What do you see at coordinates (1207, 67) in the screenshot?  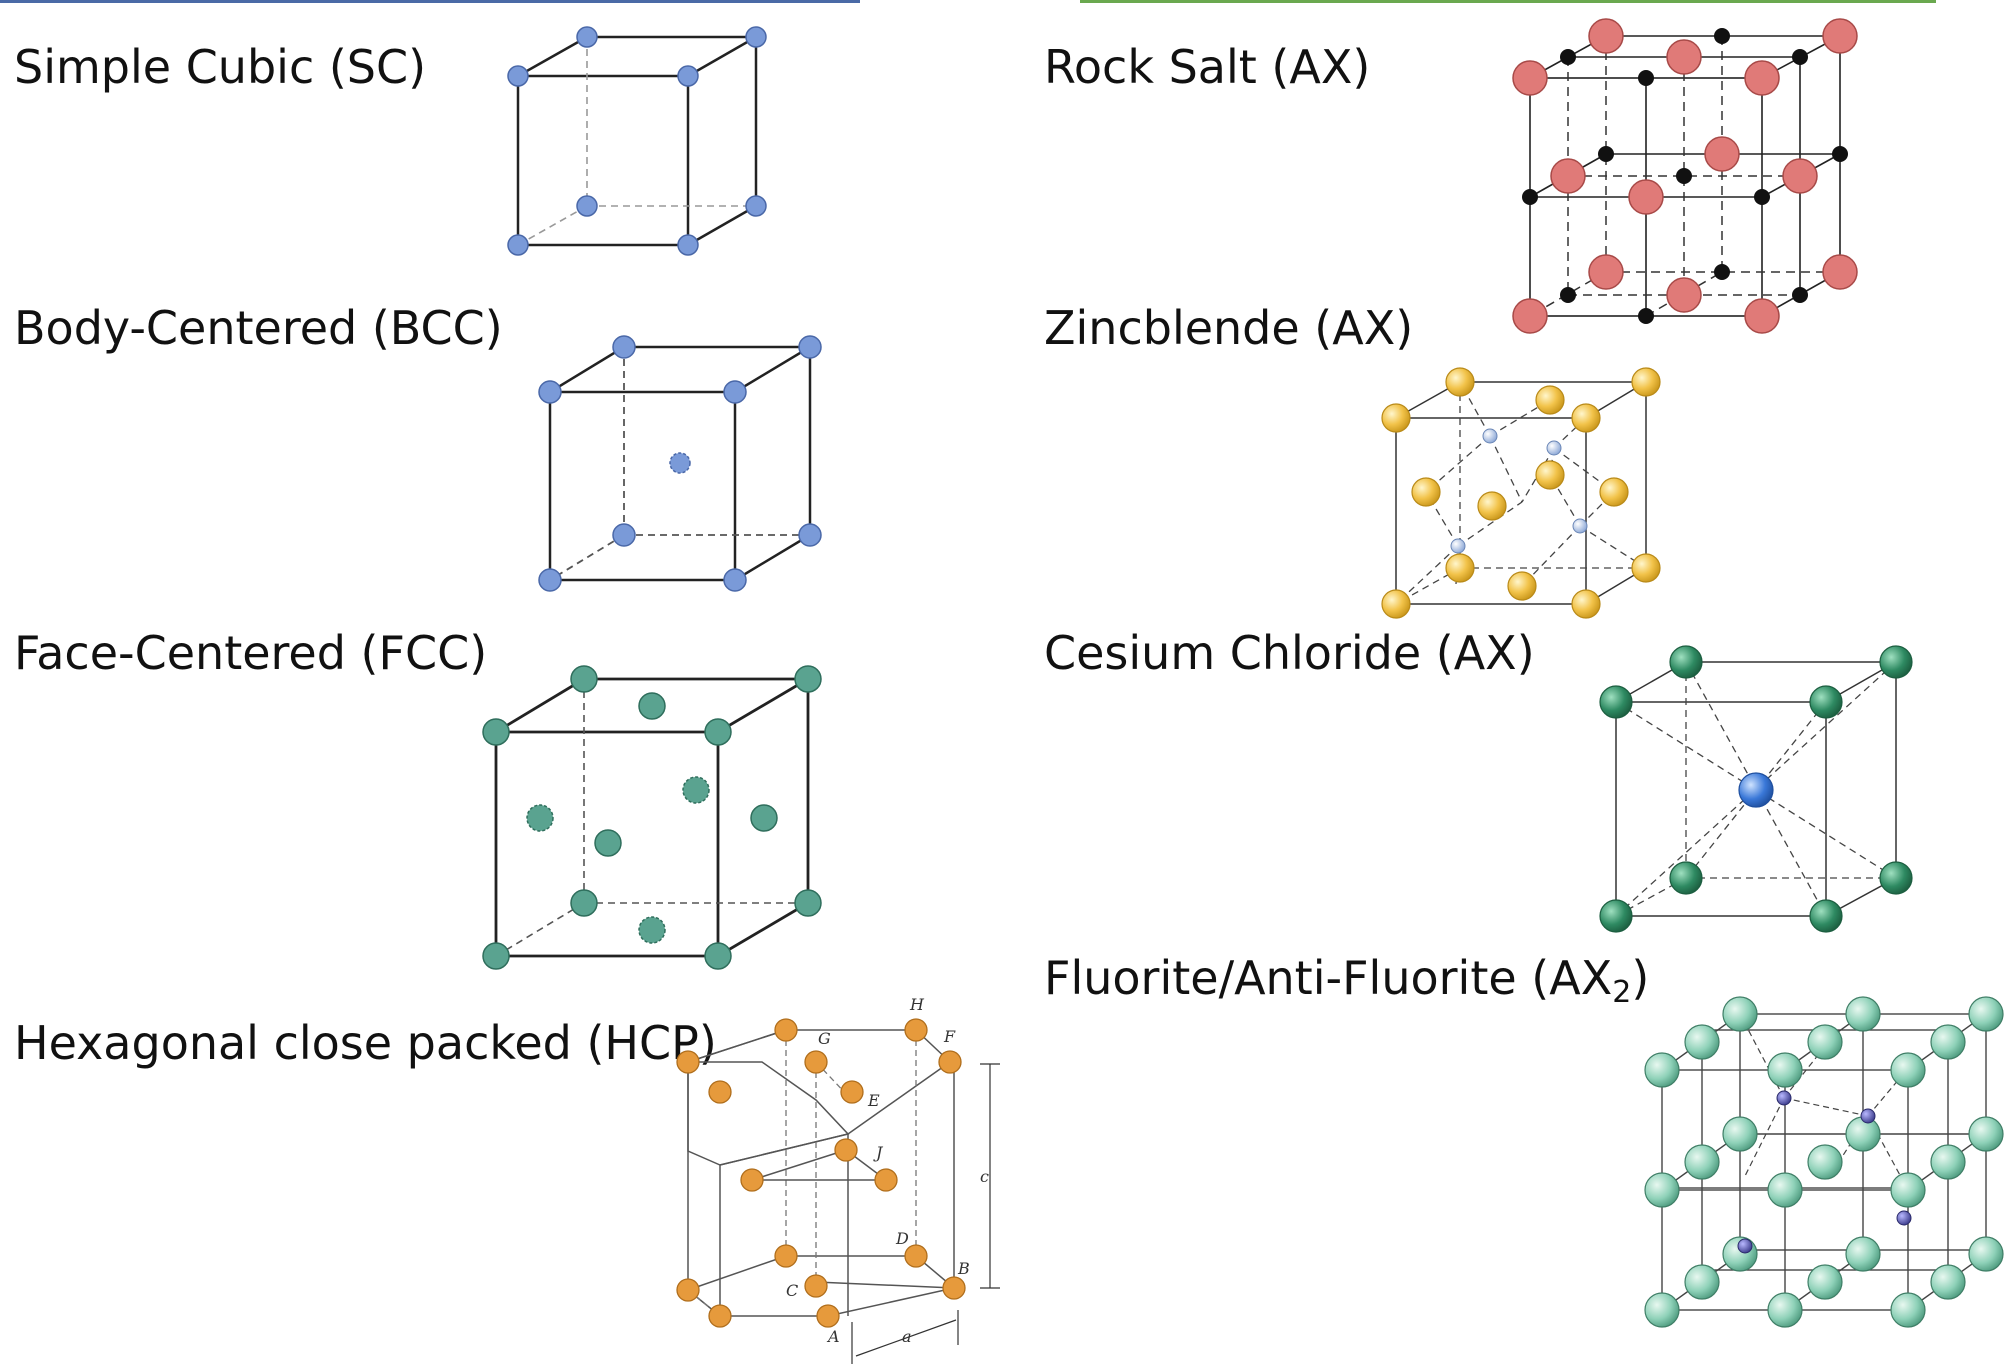 I see `rock-salt-label: Rock Salt (AX)` at bounding box center [1207, 67].